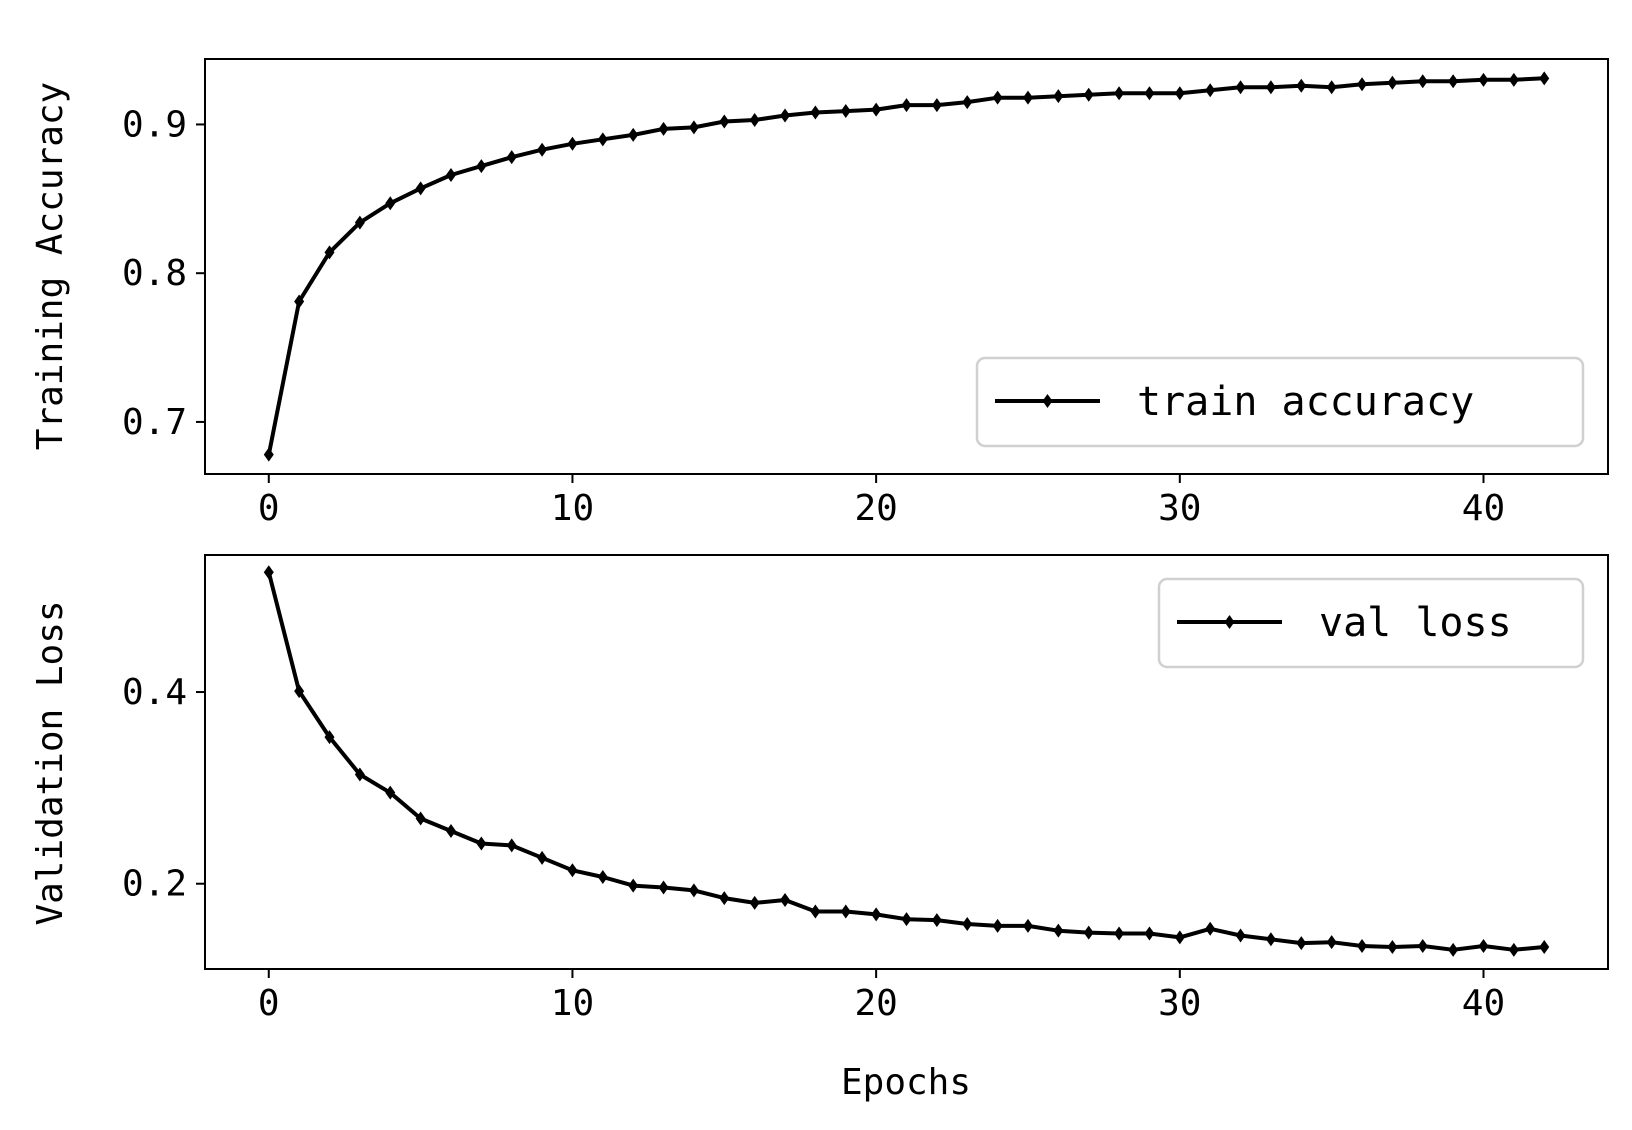 This screenshot has width=1632, height=1130. I want to click on y-axis: 0.7 0.8 0.9, so click(163, 273).